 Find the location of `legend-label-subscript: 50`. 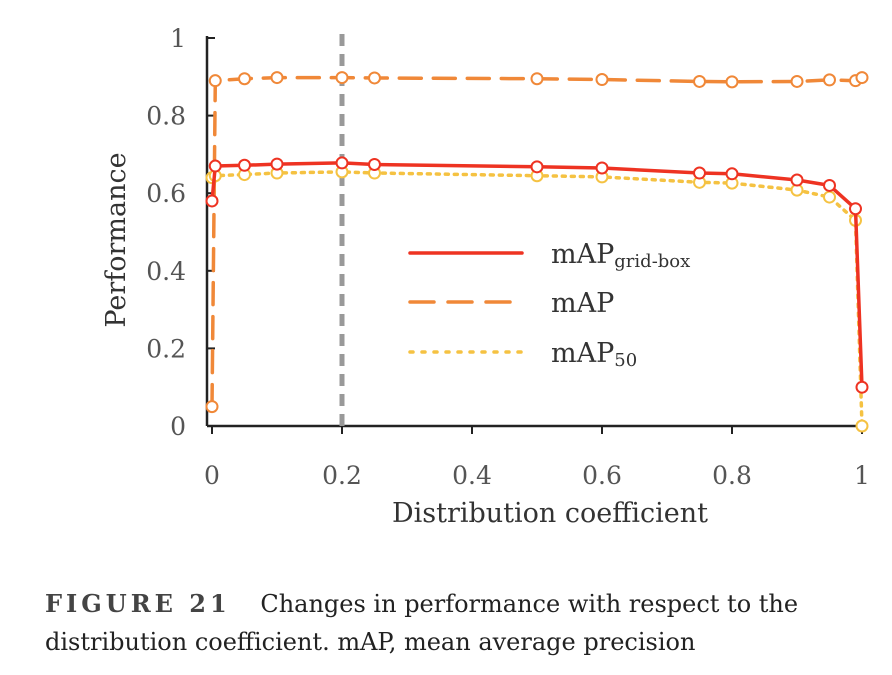

legend-label-subscript: 50 is located at coordinates (625, 360).